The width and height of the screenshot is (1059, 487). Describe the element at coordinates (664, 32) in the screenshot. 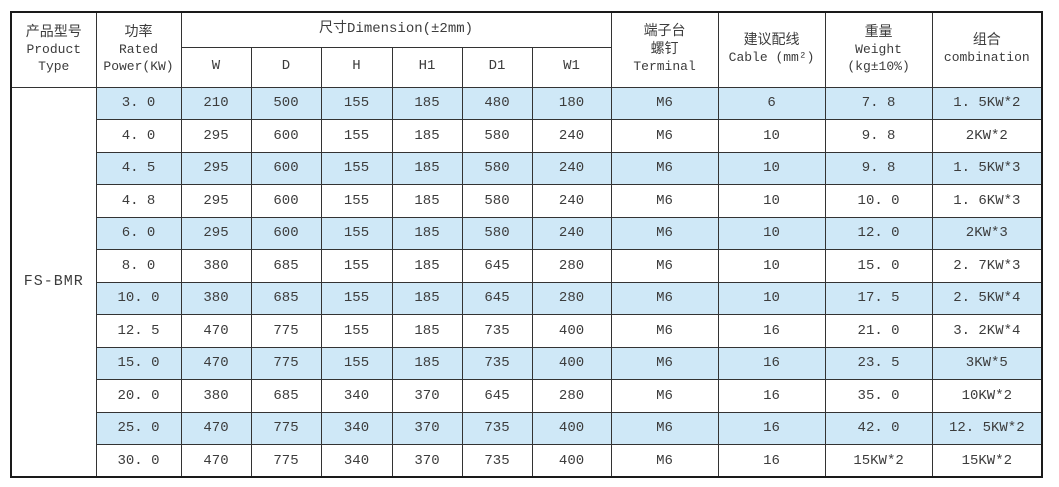

I see `header-terminal-zh1: 端子台` at that location.